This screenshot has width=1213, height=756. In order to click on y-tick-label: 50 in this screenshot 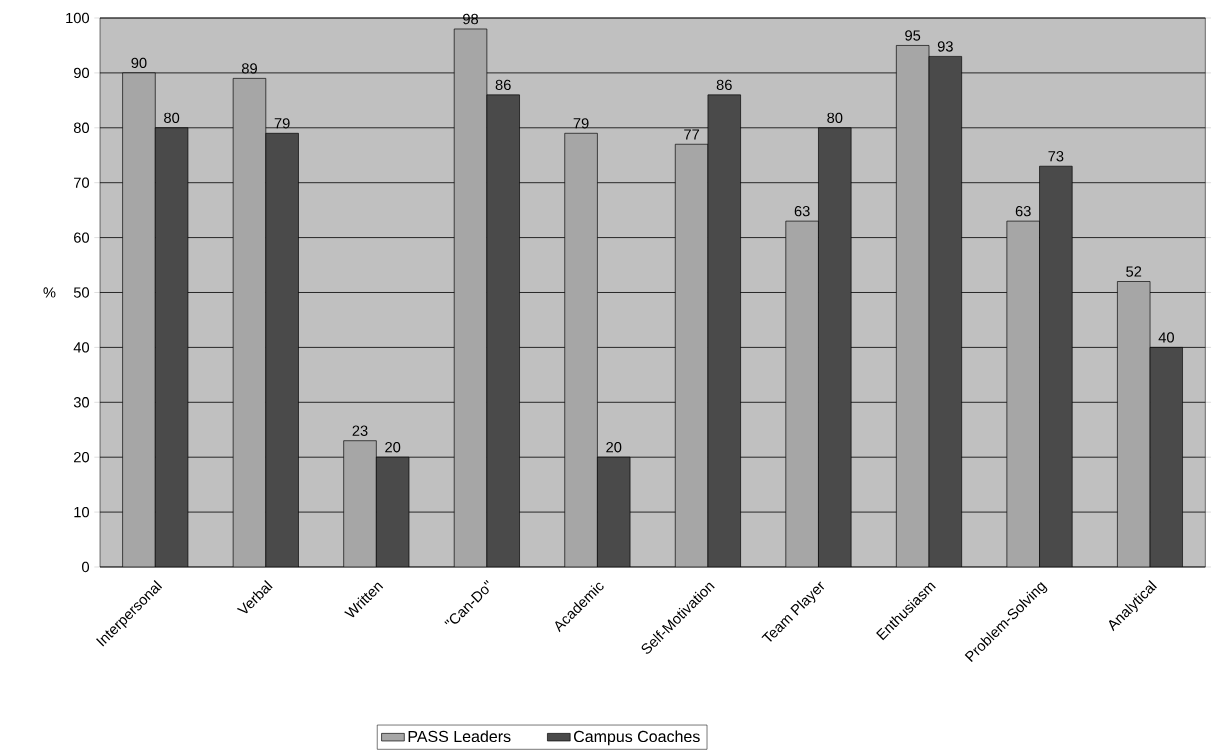, I will do `click(81, 292)`.